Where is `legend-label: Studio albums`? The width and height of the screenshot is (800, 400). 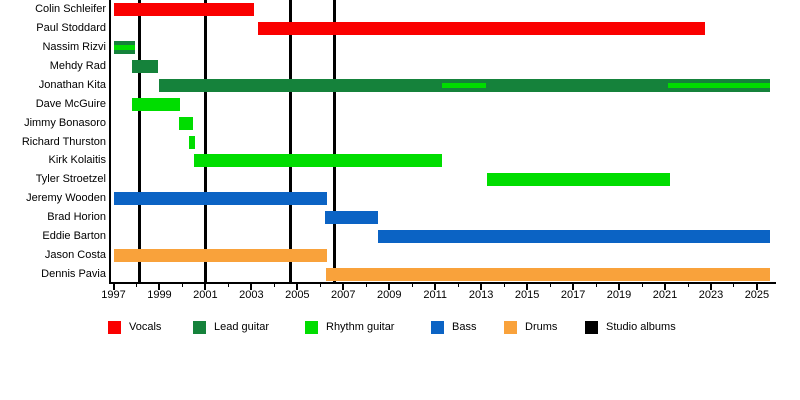 legend-label: Studio albums is located at coordinates (641, 327).